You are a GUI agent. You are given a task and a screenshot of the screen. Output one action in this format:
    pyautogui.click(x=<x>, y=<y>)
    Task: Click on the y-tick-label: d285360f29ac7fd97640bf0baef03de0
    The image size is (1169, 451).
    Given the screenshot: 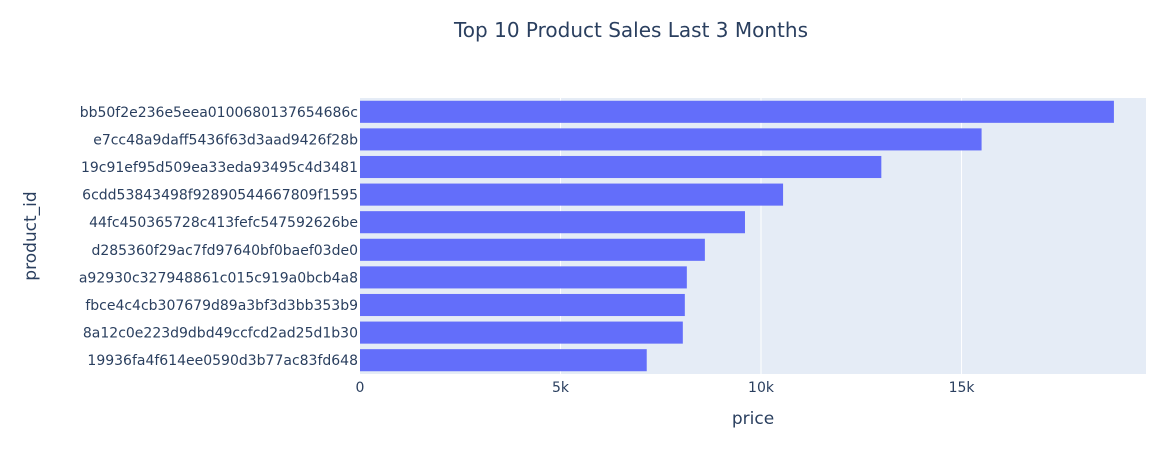 What is the action you would take?
    pyautogui.click(x=224, y=251)
    